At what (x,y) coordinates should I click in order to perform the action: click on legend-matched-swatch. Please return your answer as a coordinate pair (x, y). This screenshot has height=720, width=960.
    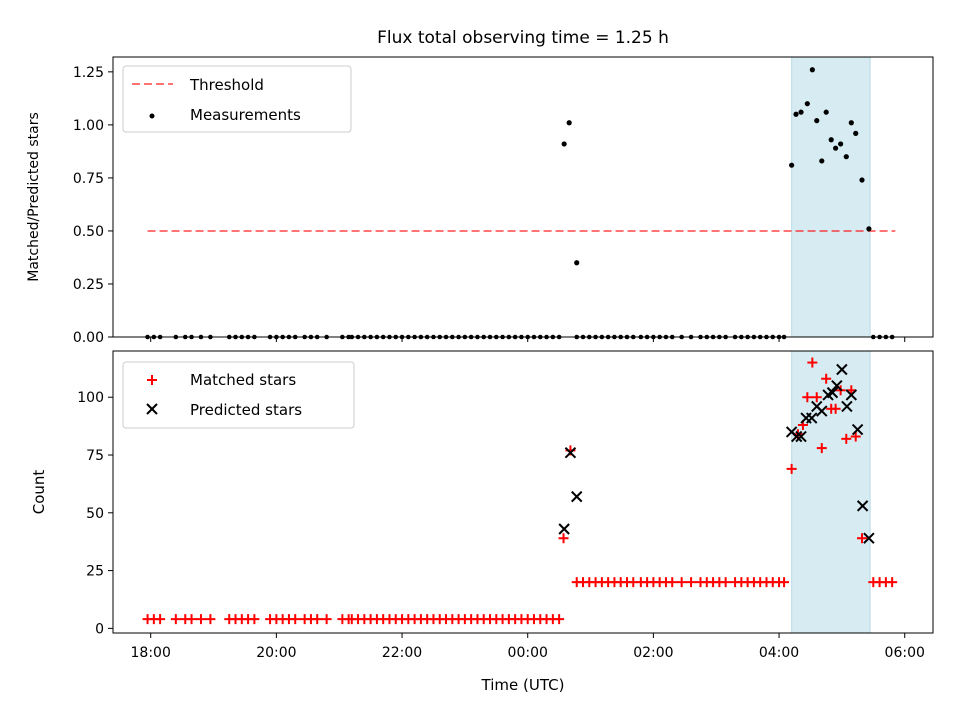
    Looking at the image, I should click on (152, 380).